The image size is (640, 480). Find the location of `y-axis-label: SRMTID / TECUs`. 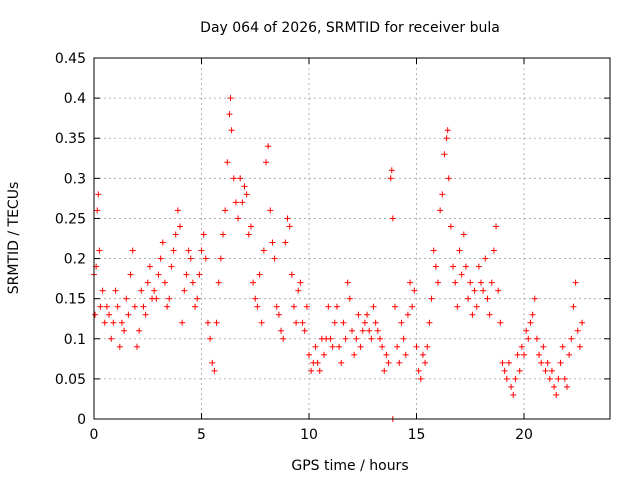

y-axis-label: SRMTID / TECUs is located at coordinates (14, 238).